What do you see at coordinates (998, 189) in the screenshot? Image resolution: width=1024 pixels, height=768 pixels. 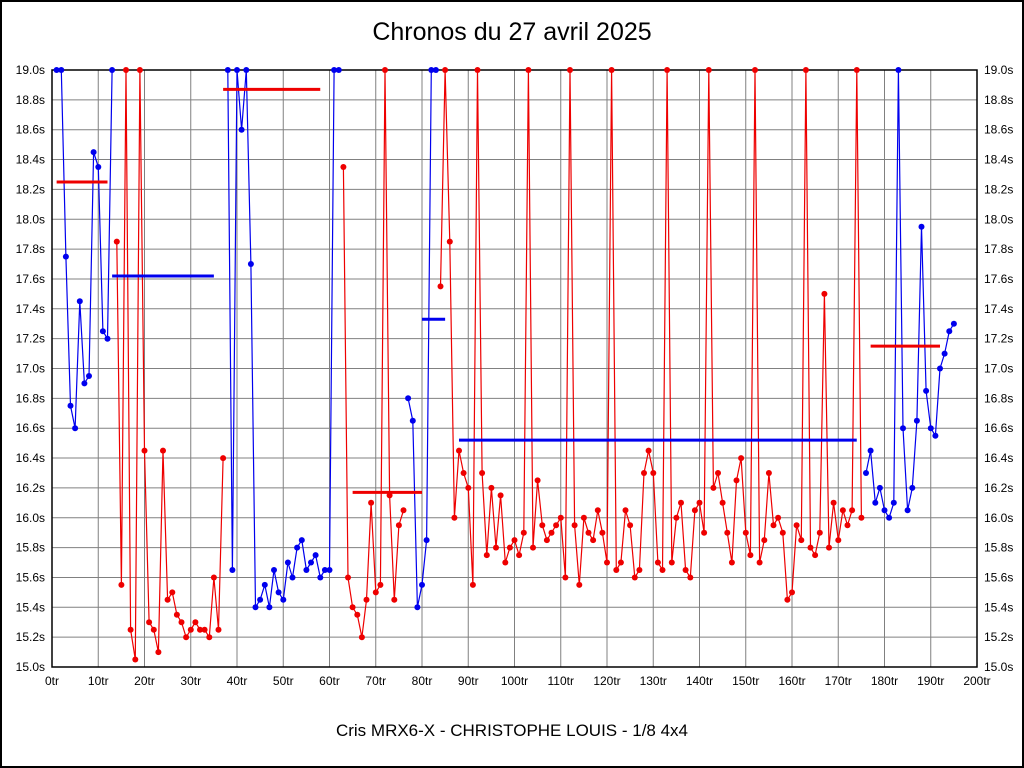 I see `y-tick-label-right: 18.2s` at bounding box center [998, 189].